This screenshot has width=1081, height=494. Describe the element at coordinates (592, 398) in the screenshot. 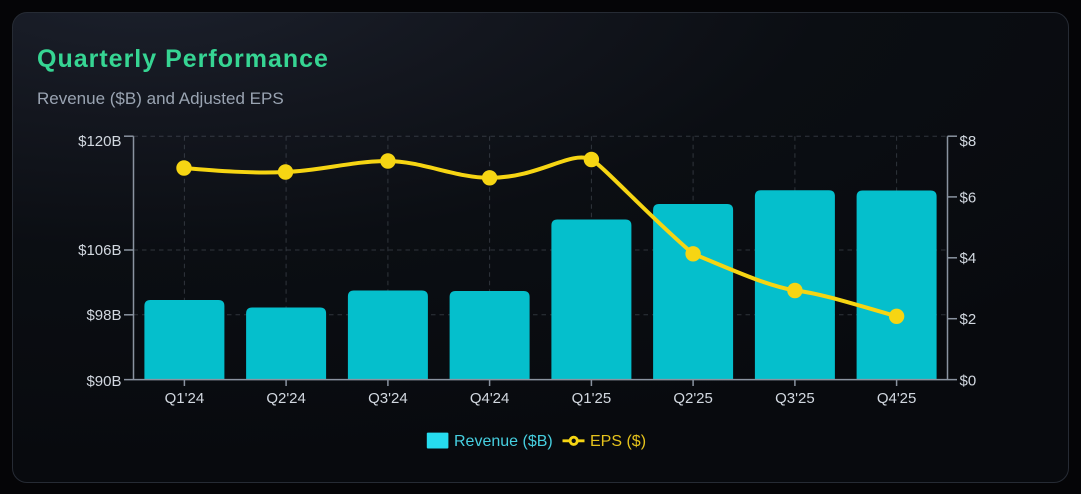

I see `svg-text: Q1'25` at that location.